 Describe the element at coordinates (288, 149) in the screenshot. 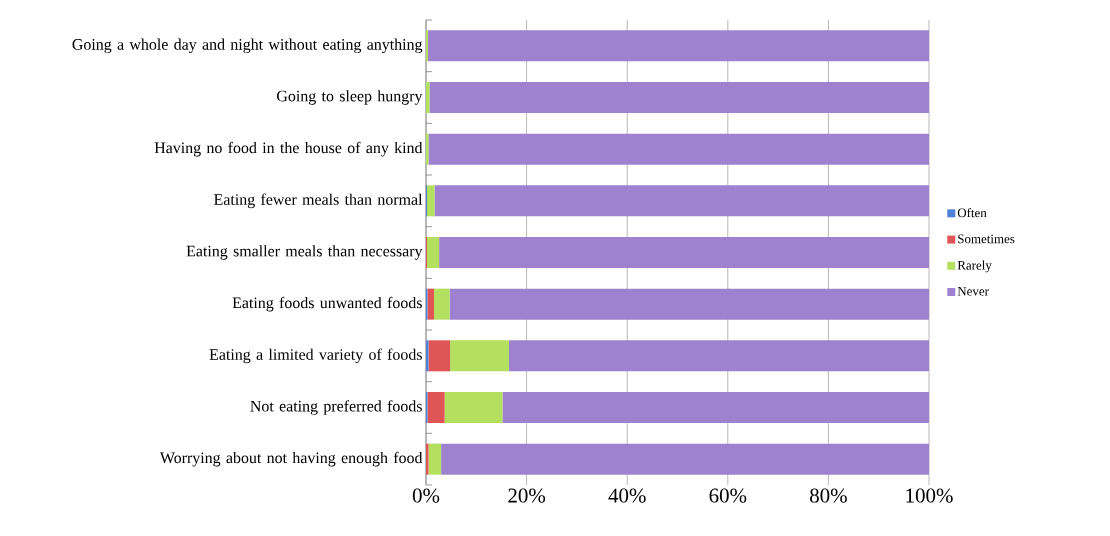

I see `y-tick-label: Having no food in the house of any kind` at that location.